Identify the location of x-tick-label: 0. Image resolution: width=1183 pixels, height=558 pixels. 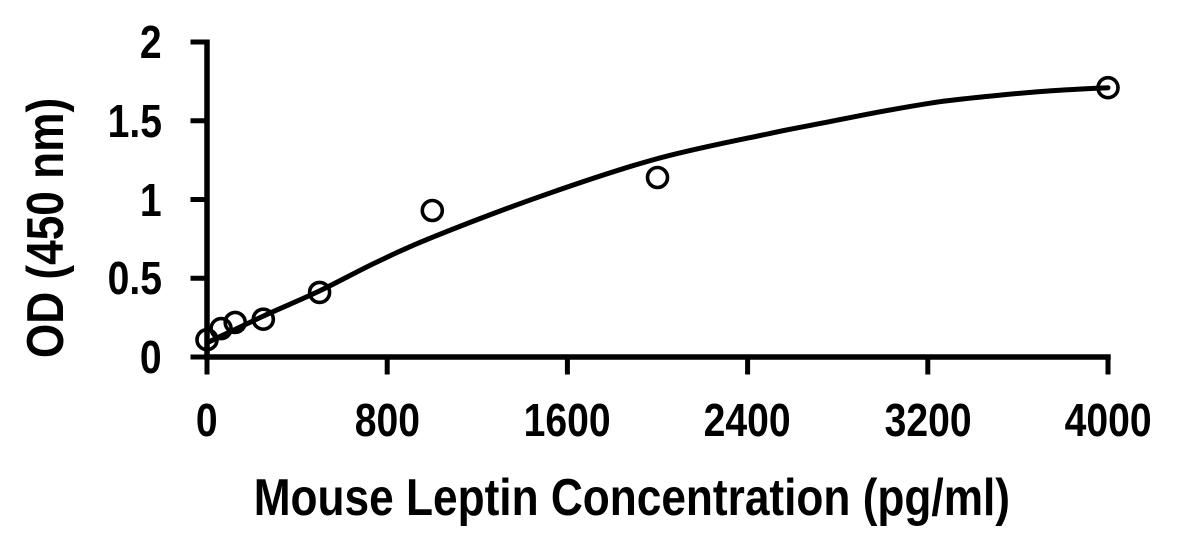
(207, 420).